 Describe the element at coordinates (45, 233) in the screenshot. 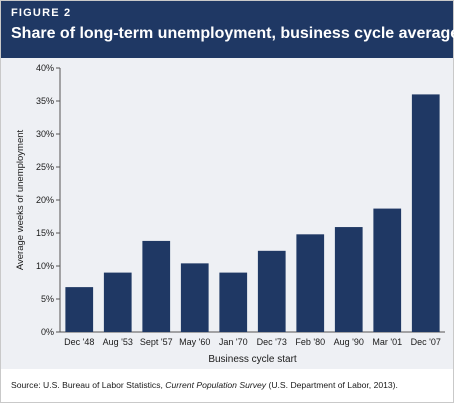

I see `y-tick-label: 15%` at that location.